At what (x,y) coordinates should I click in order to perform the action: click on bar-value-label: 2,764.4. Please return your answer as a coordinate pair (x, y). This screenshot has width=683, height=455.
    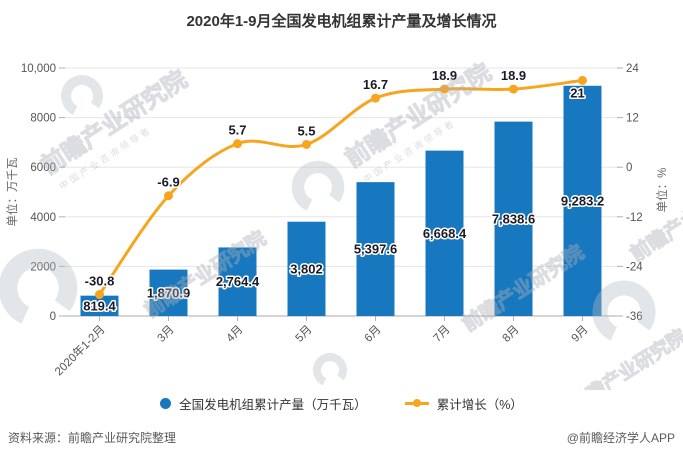
    Looking at the image, I should click on (238, 281).